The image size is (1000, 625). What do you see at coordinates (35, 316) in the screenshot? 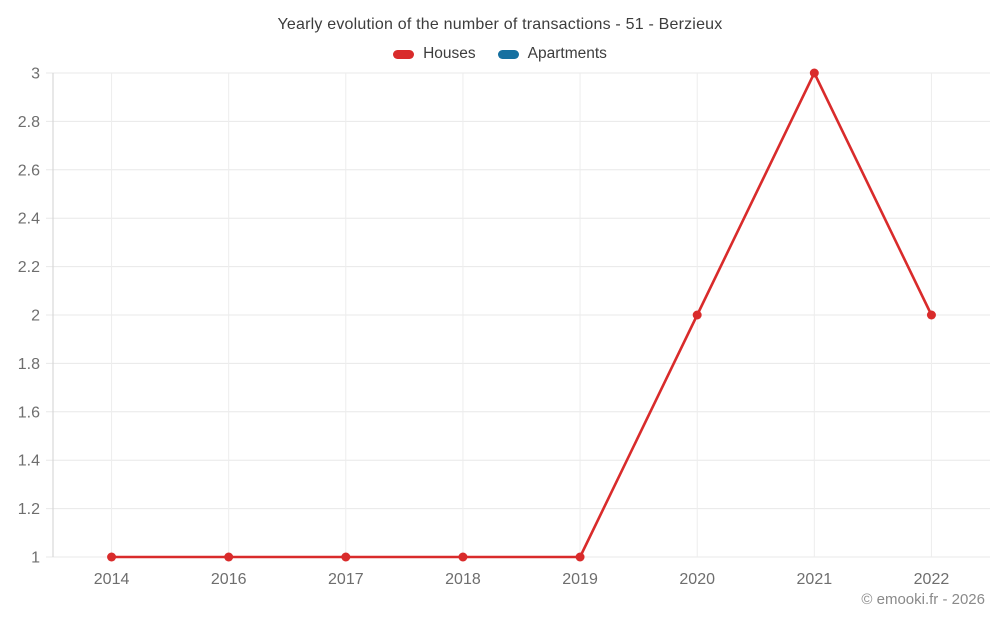
I see `y-tick-label: 2` at bounding box center [35, 316].